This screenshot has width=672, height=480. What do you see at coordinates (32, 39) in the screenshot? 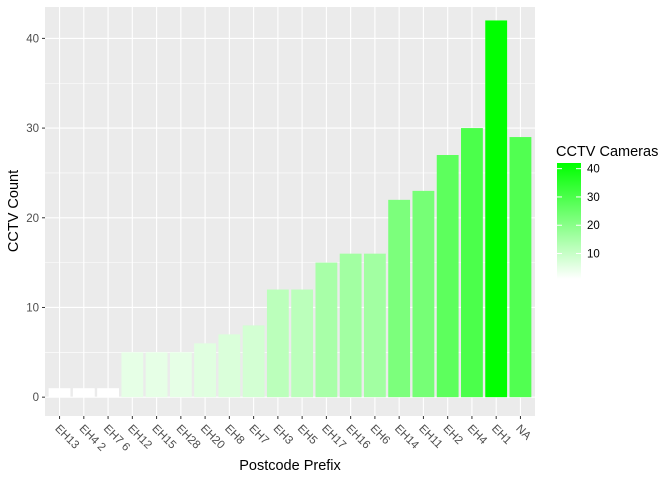
I see `y-tick-label: 40` at bounding box center [32, 39].